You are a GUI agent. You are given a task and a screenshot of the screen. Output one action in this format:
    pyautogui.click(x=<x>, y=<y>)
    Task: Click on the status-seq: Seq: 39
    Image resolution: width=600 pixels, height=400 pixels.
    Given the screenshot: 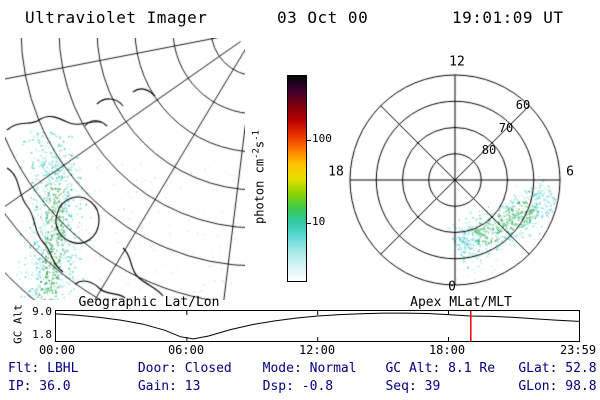 What is the action you would take?
    pyautogui.click(x=413, y=386)
    